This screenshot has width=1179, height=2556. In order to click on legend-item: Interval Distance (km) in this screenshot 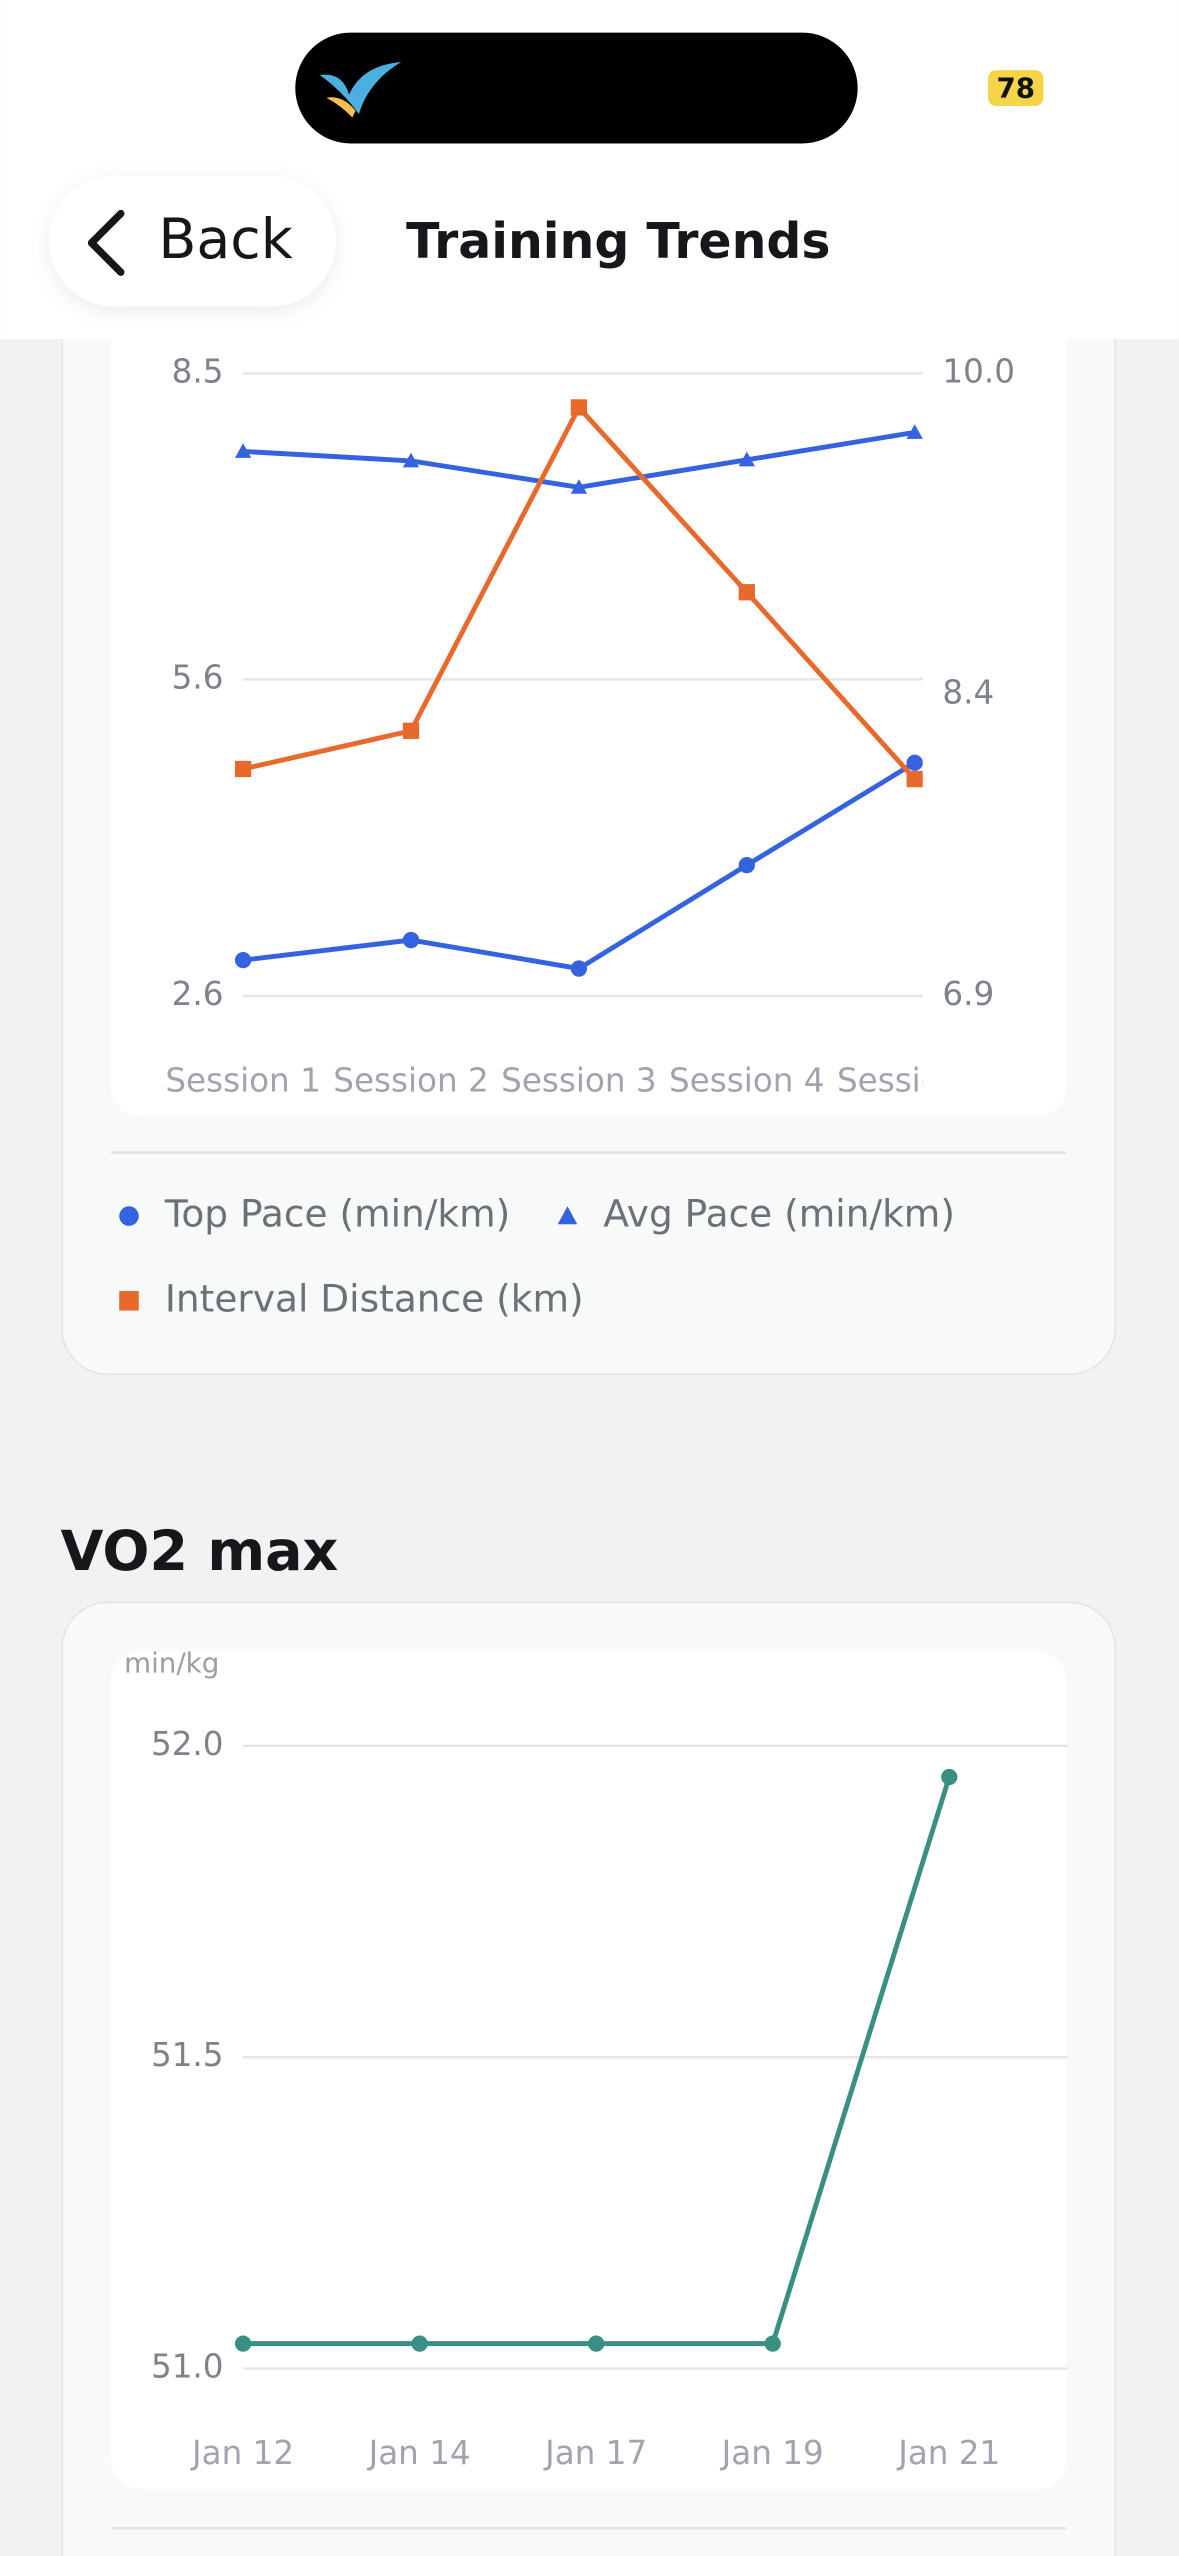, I will do `click(351, 1298)`.